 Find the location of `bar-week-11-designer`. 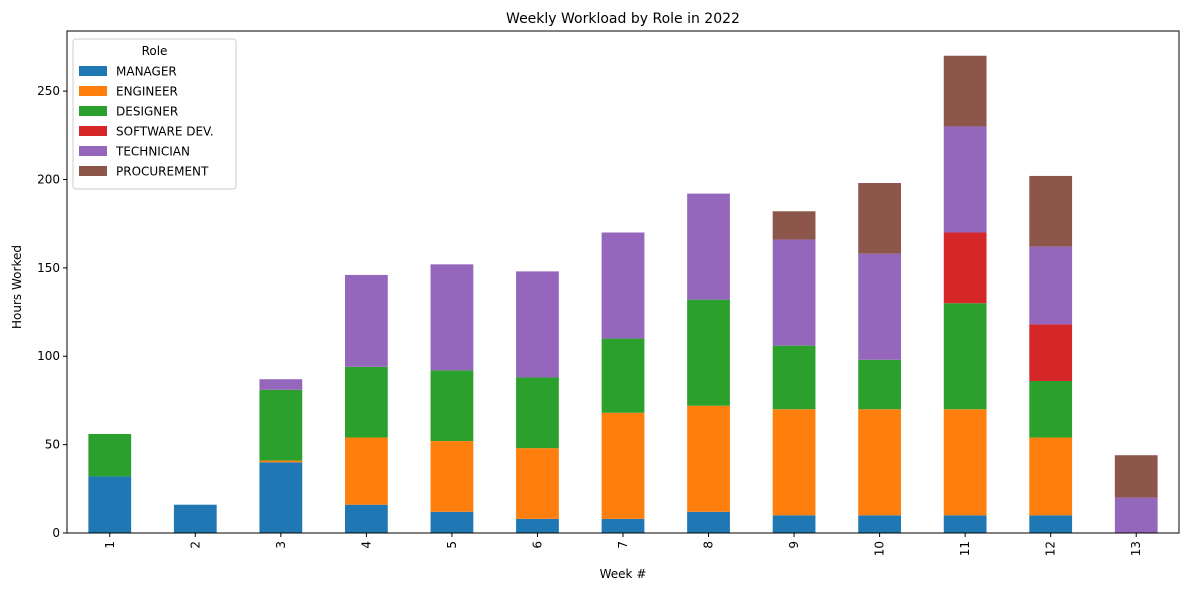

bar-week-11-designer is located at coordinates (965, 356).